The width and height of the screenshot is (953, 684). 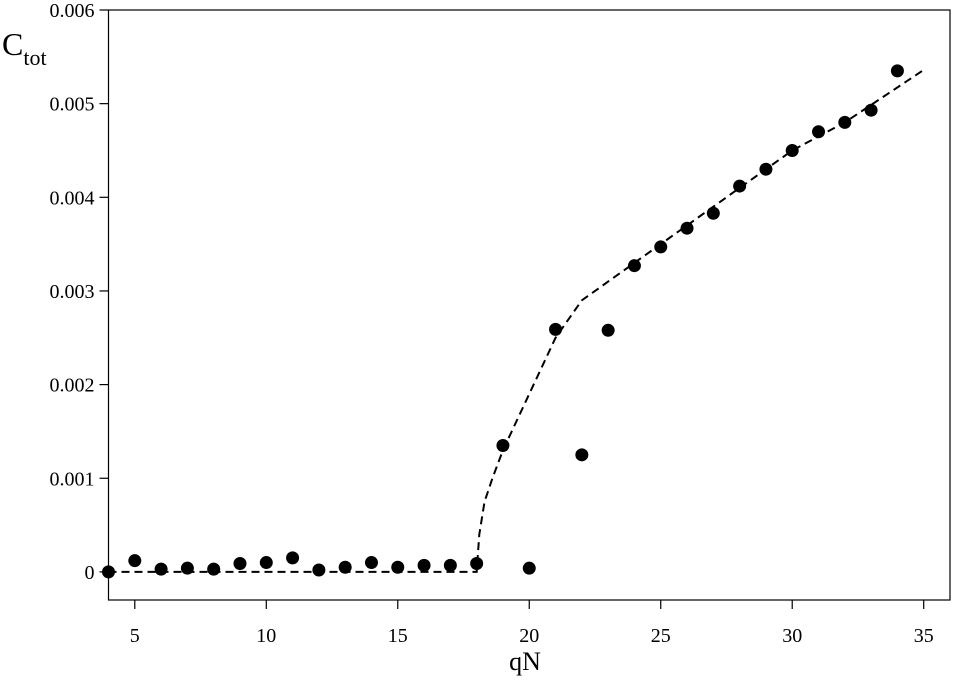 What do you see at coordinates (12, 44) in the screenshot?
I see `y-axis-label-main: C` at bounding box center [12, 44].